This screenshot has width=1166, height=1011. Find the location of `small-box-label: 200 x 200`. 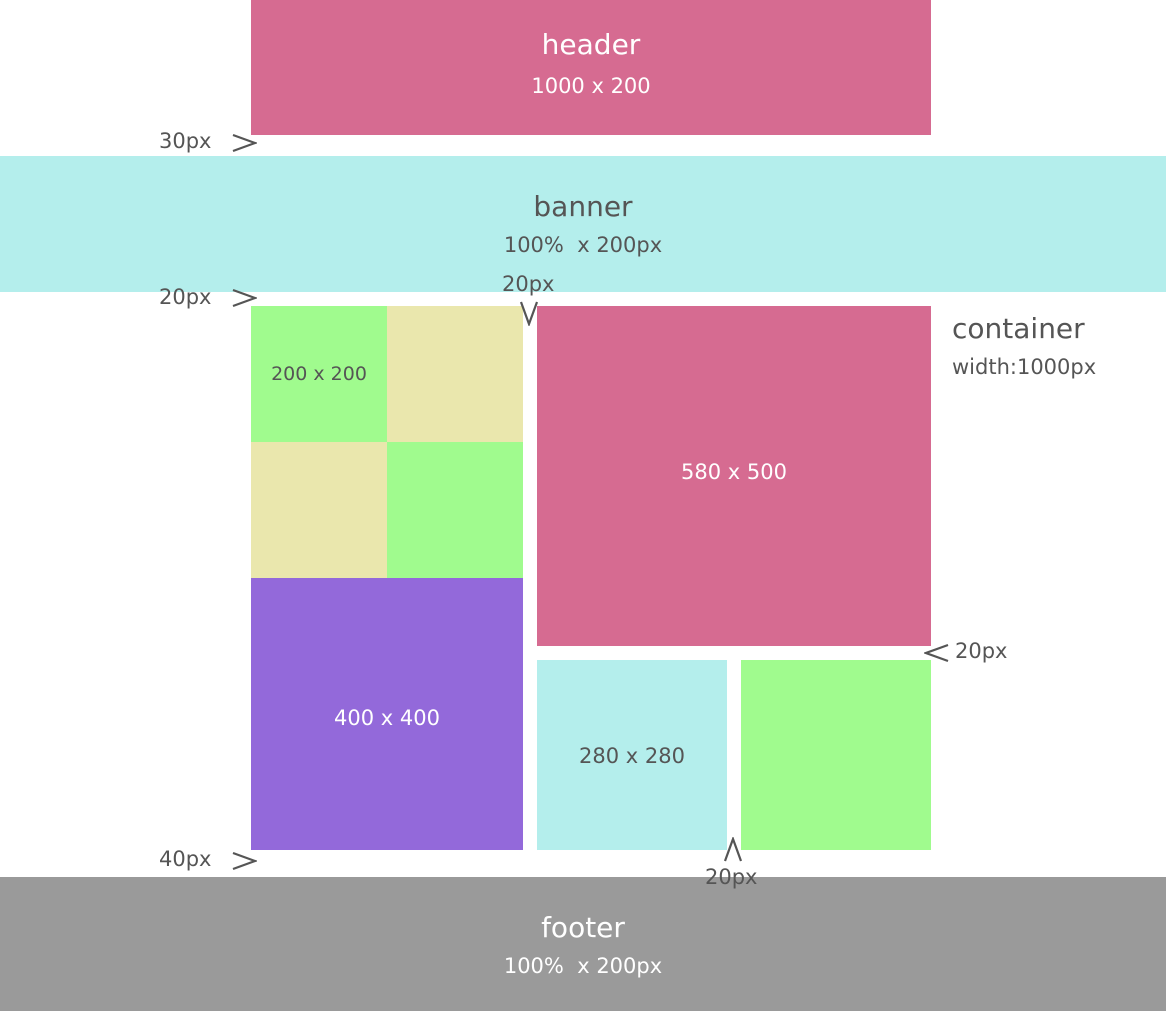

small-box-label: 200 x 200 is located at coordinates (319, 374).